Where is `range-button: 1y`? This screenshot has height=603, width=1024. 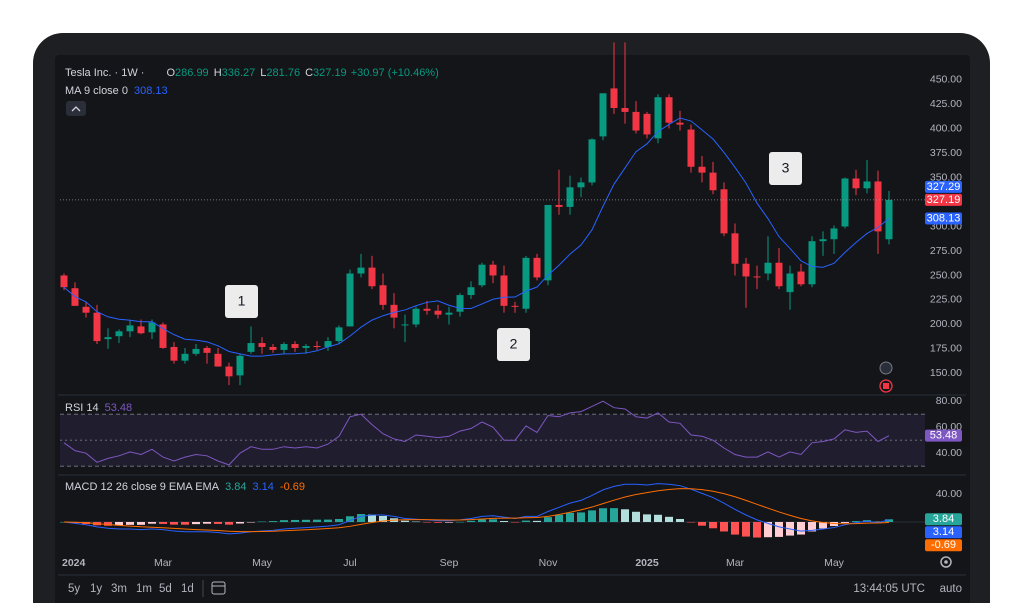
range-button: 1y is located at coordinates (96, 589).